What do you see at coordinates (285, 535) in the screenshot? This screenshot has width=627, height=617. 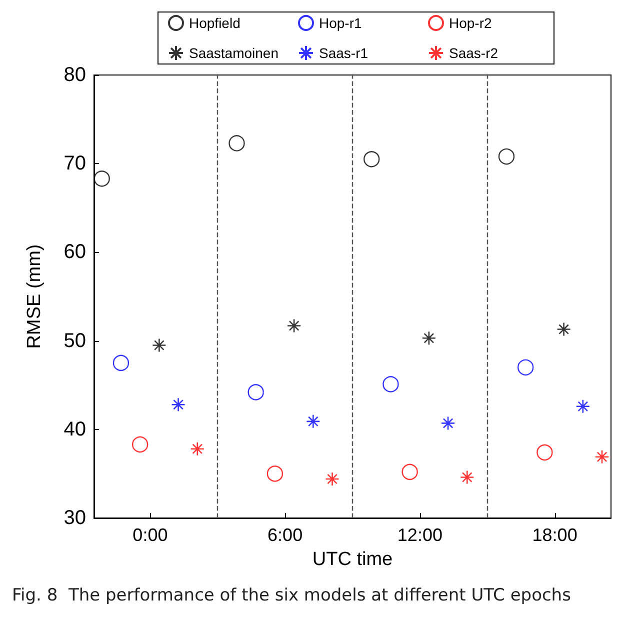 I see `x-tick-label: 6:00` at bounding box center [285, 535].